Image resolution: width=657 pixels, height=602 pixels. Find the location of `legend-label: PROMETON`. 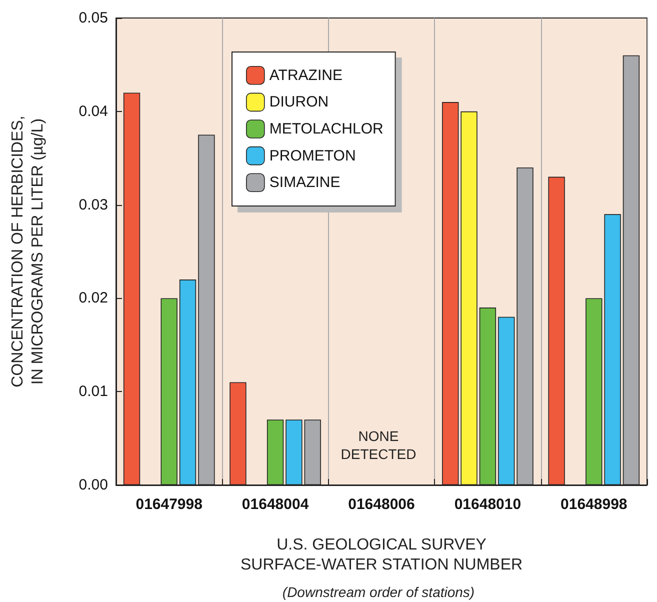

legend-label: PROMETON is located at coordinates (312, 155).